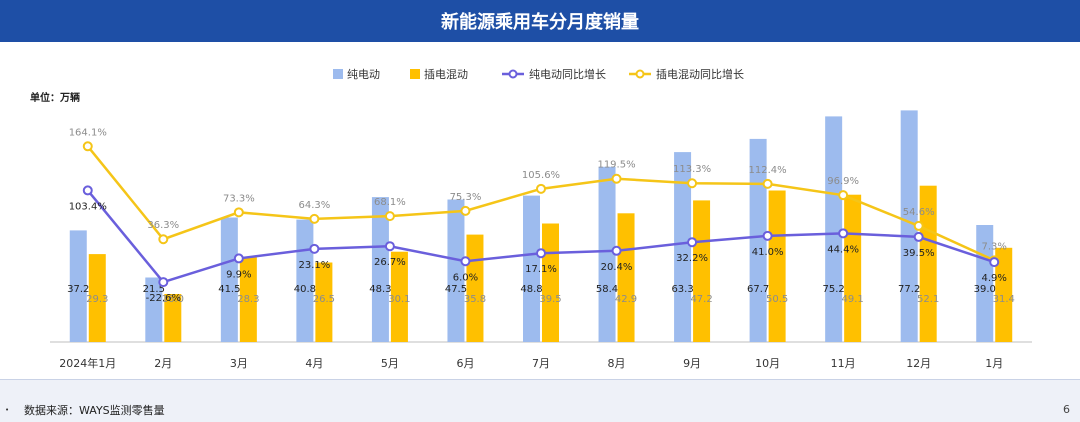 This screenshot has height=422, width=1080. What do you see at coordinates (239, 363) in the screenshot?
I see `x-tick-label: 3月` at bounding box center [239, 363].